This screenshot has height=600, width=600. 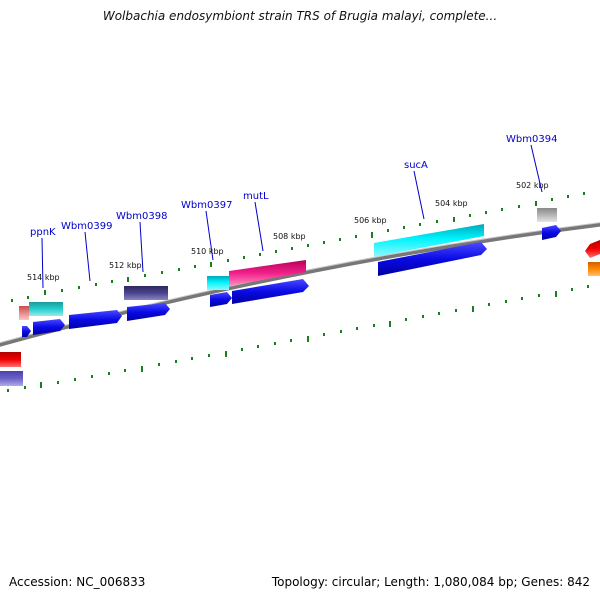 I want to click on cds-arrow-ppnK, so click(x=49, y=327).